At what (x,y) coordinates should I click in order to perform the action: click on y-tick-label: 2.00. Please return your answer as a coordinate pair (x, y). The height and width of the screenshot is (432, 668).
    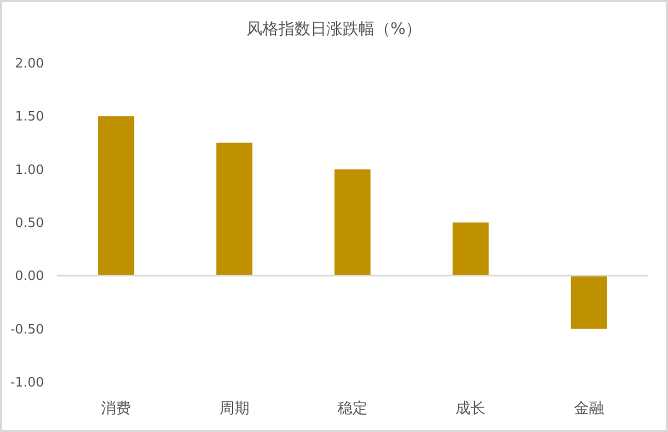
    Looking at the image, I should click on (29, 64).